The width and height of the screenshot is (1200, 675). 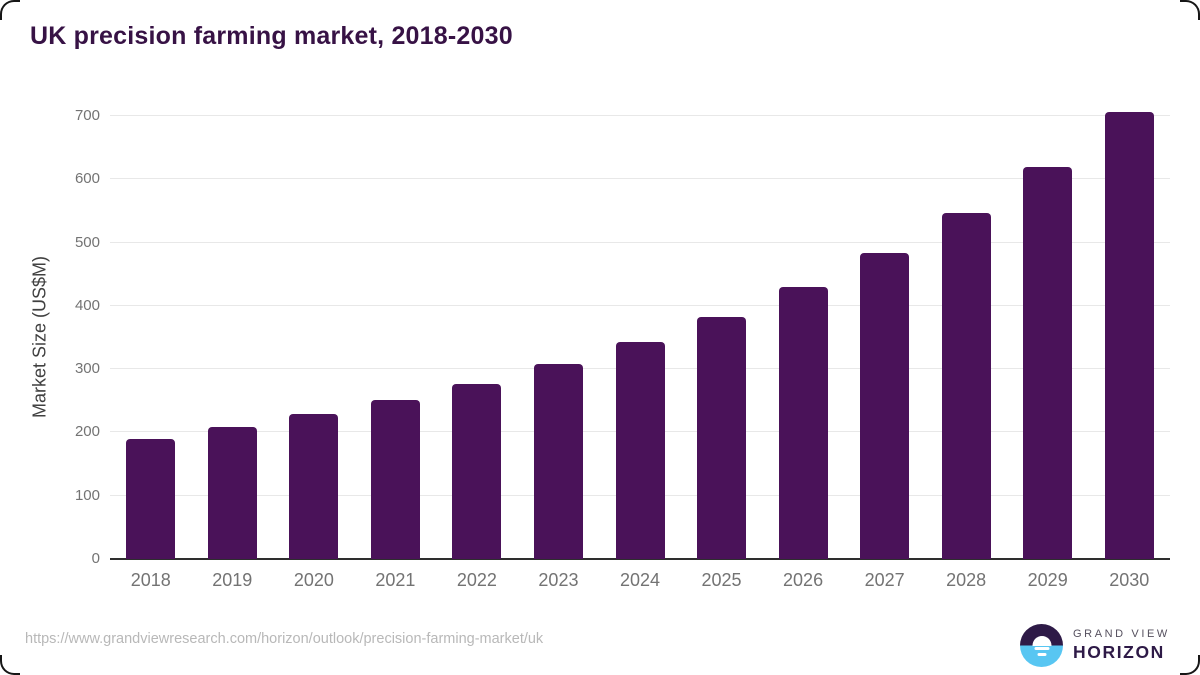 What do you see at coordinates (803, 422) in the screenshot?
I see `bar-2026` at bounding box center [803, 422].